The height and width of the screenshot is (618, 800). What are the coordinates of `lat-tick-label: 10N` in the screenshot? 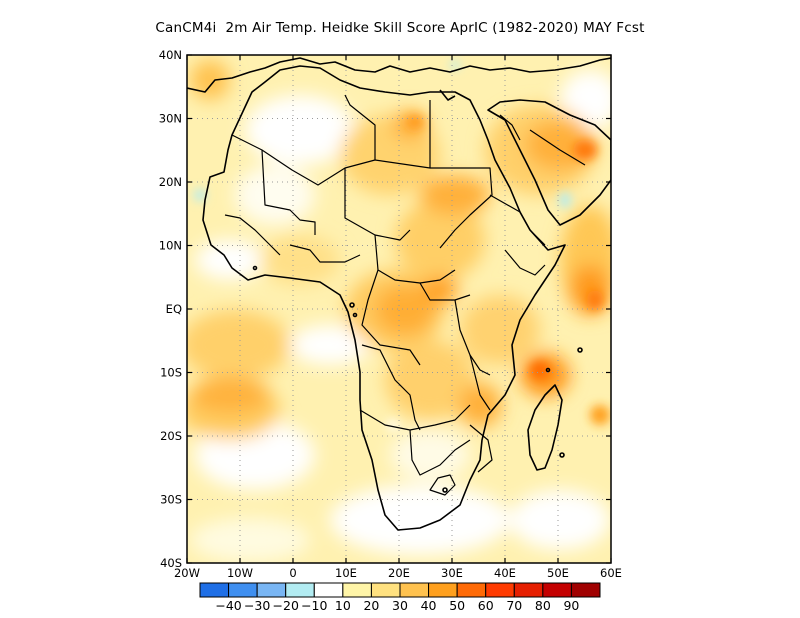 It's located at (170, 246).